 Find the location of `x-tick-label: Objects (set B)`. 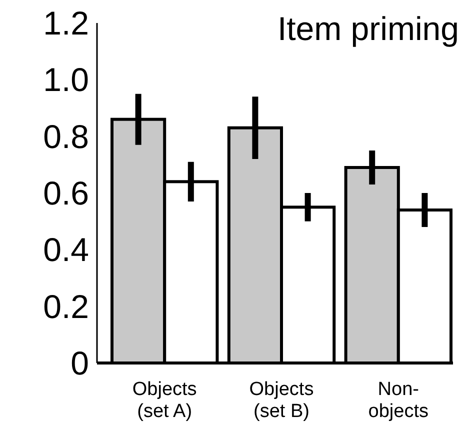

x-tick-label: Objects (set B) is located at coordinates (281, 400).